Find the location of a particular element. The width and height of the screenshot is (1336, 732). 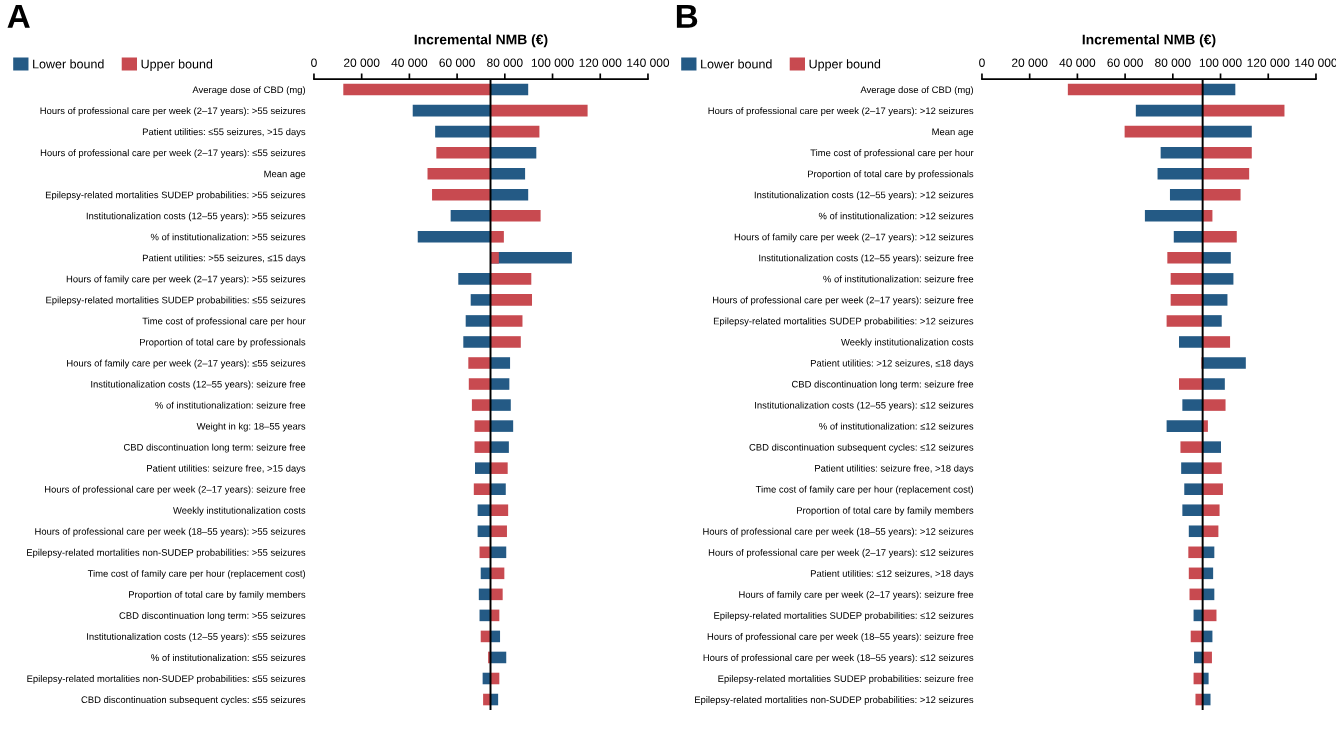

text: B is located at coordinates (687, 16).